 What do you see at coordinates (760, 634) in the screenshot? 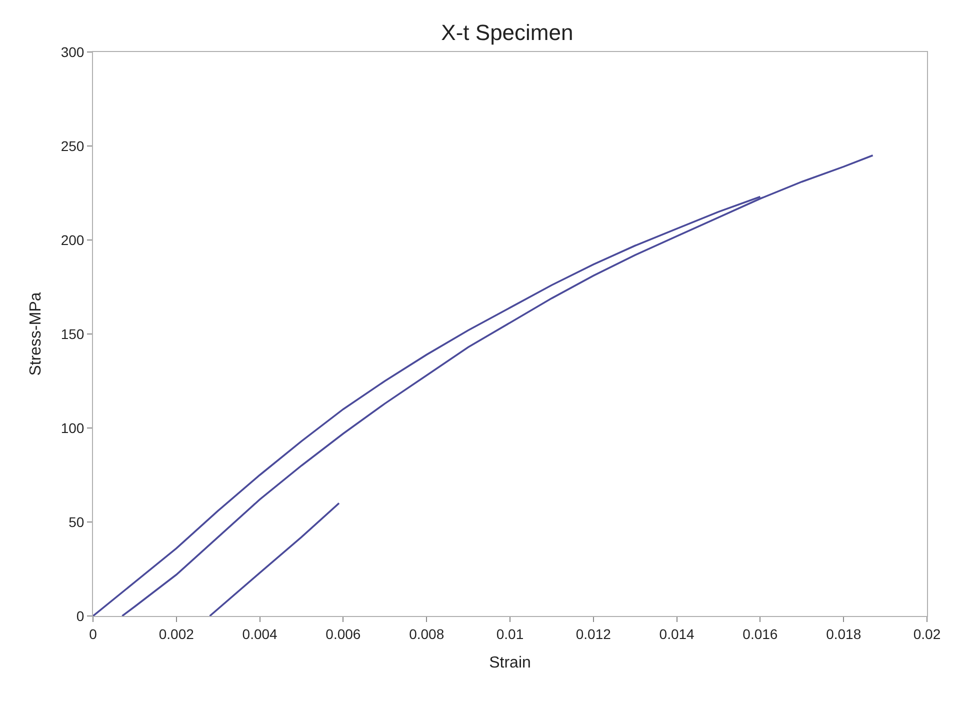
I see `x-tick-label: 0.016` at bounding box center [760, 634].